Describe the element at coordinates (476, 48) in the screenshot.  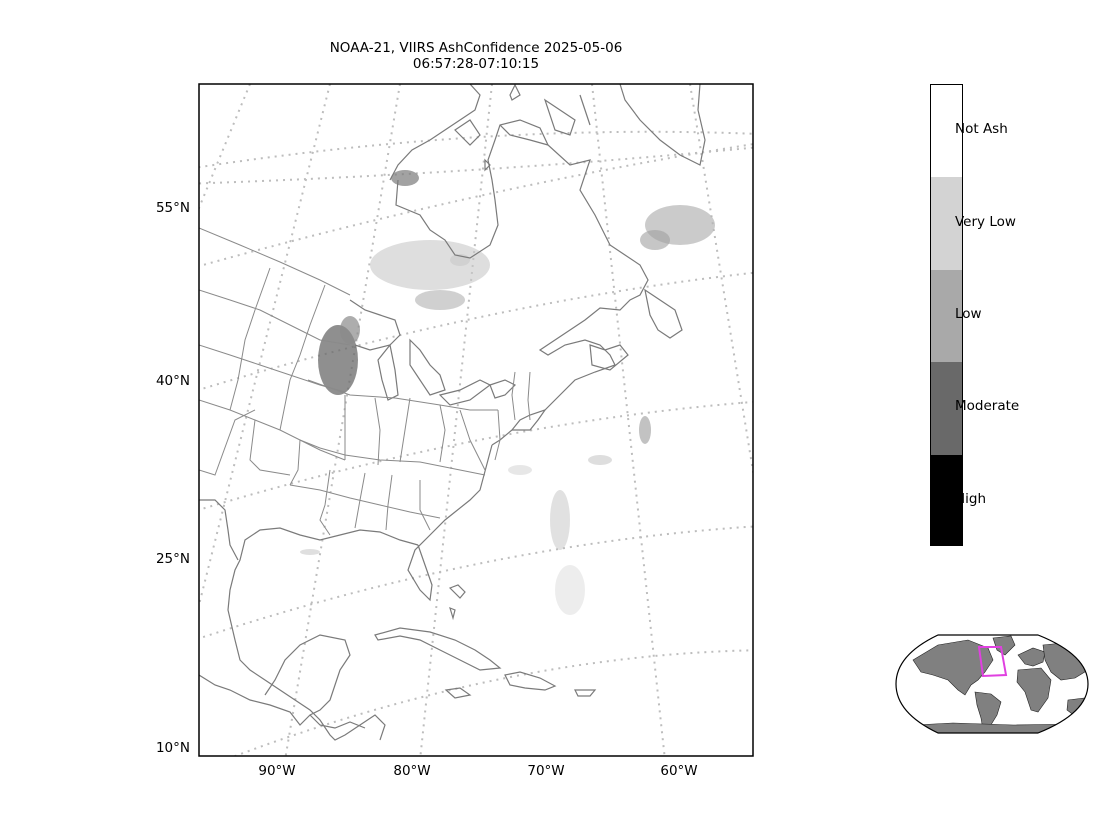
I see `figure-title-line1: NOAA-21, VIIRS AshConfidence 2025-05-06` at that location.